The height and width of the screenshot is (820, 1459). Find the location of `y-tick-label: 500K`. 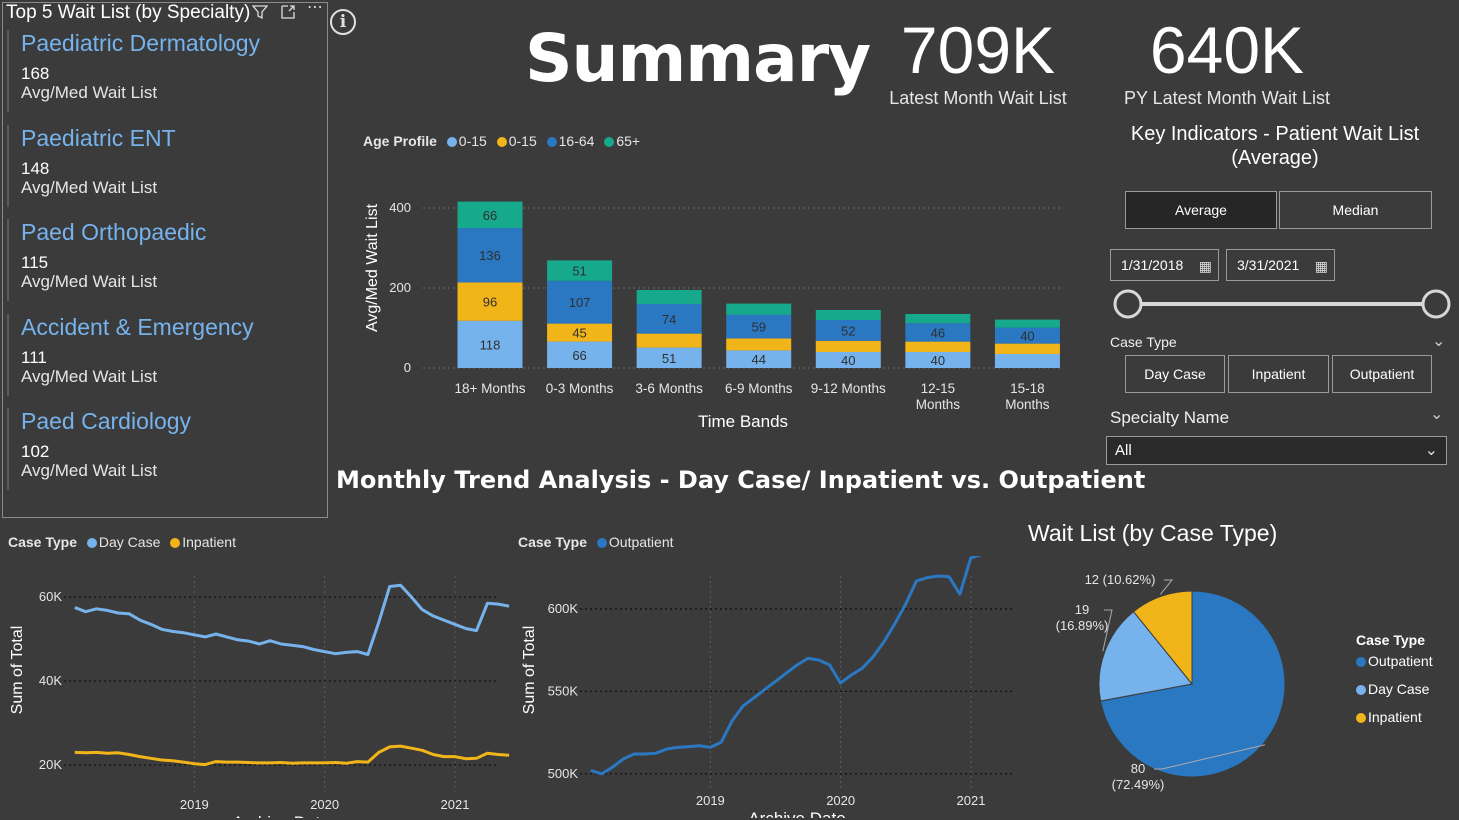

y-tick-label: 500K is located at coordinates (563, 773).